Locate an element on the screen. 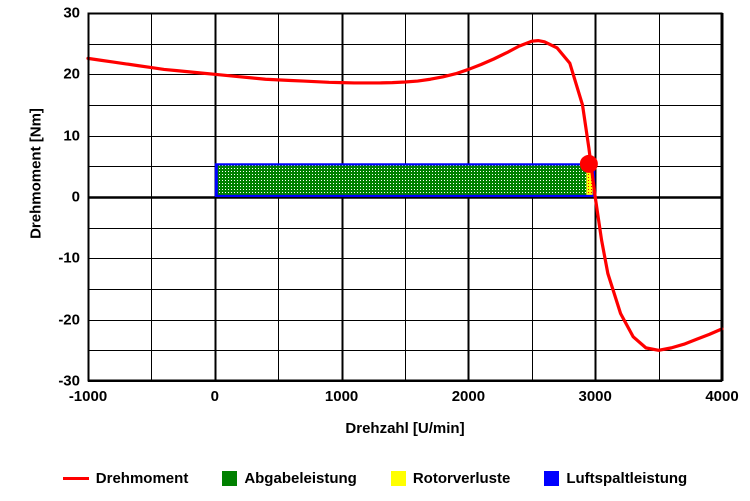 The width and height of the screenshot is (750, 501). x-tick-label: -1000 is located at coordinates (88, 396).